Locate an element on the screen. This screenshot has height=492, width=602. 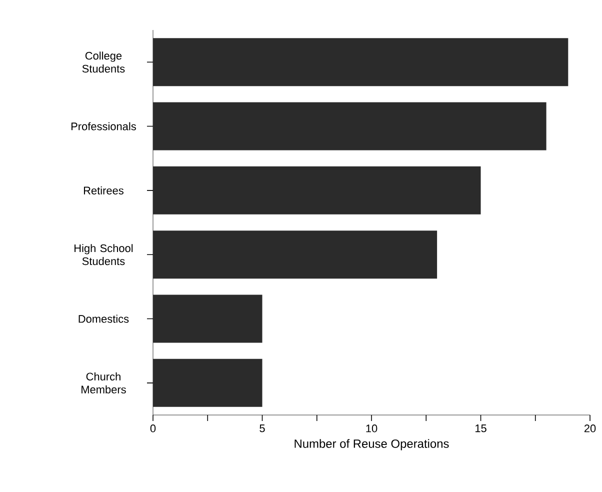
x-axis-title: Number of Reuse Operations is located at coordinates (371, 444).